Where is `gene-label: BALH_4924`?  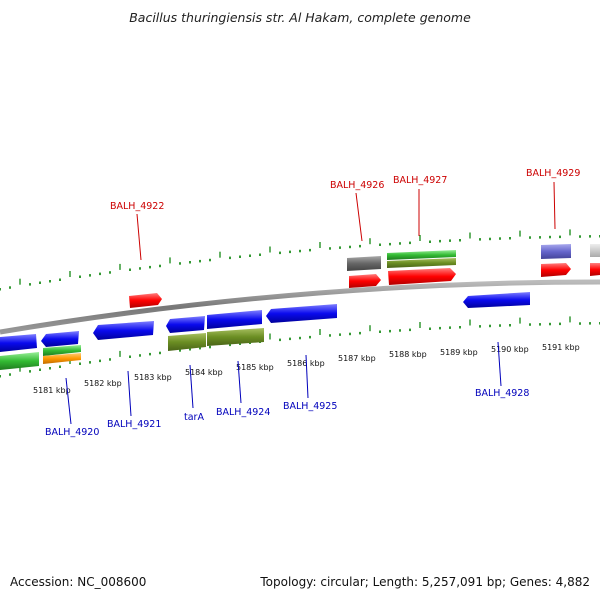 gene-label: BALH_4924 is located at coordinates (243, 412).